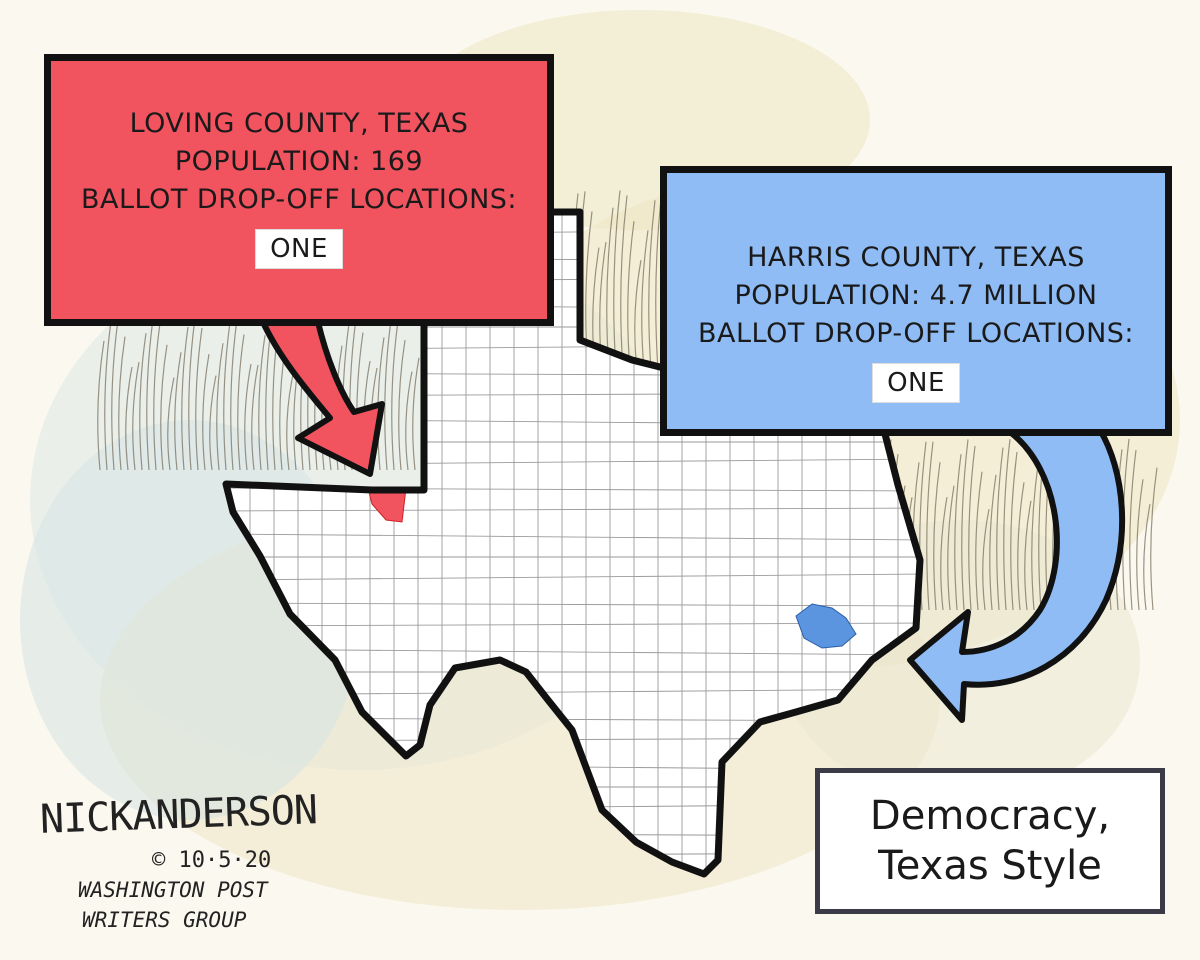 Image resolution: width=1200 pixels, height=960 pixels. Describe the element at coordinates (916, 295) in the screenshot. I see `harris-population: POPULATION: 4.7 MILLION` at that location.